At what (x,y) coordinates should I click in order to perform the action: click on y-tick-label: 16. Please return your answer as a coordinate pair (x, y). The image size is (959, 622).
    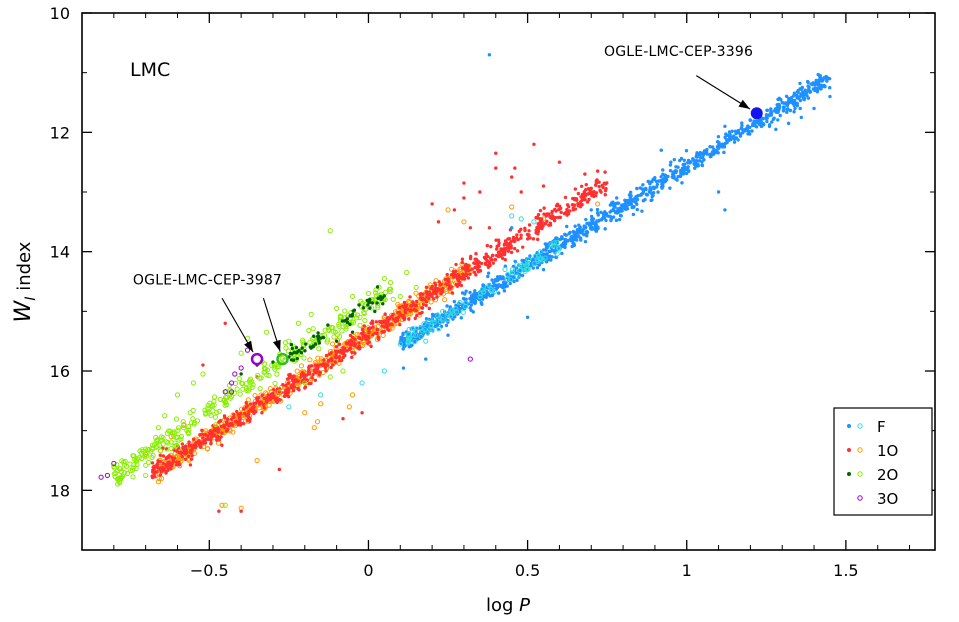
    Looking at the image, I should click on (60, 371).